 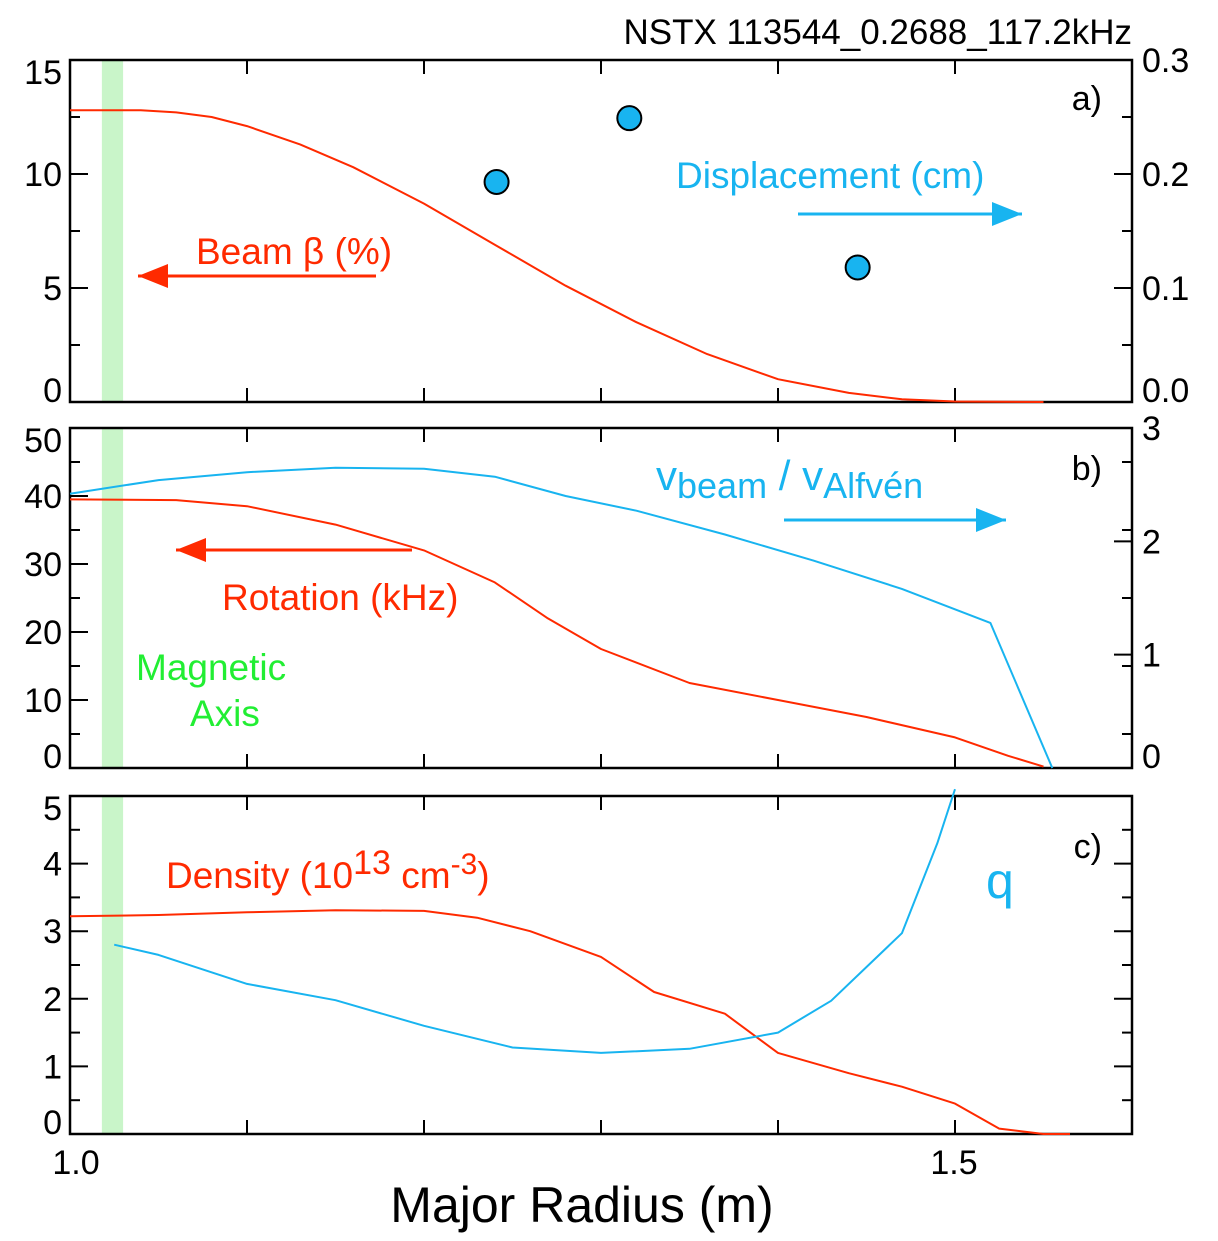 I want to click on rotation-arrow-head, so click(x=191, y=550).